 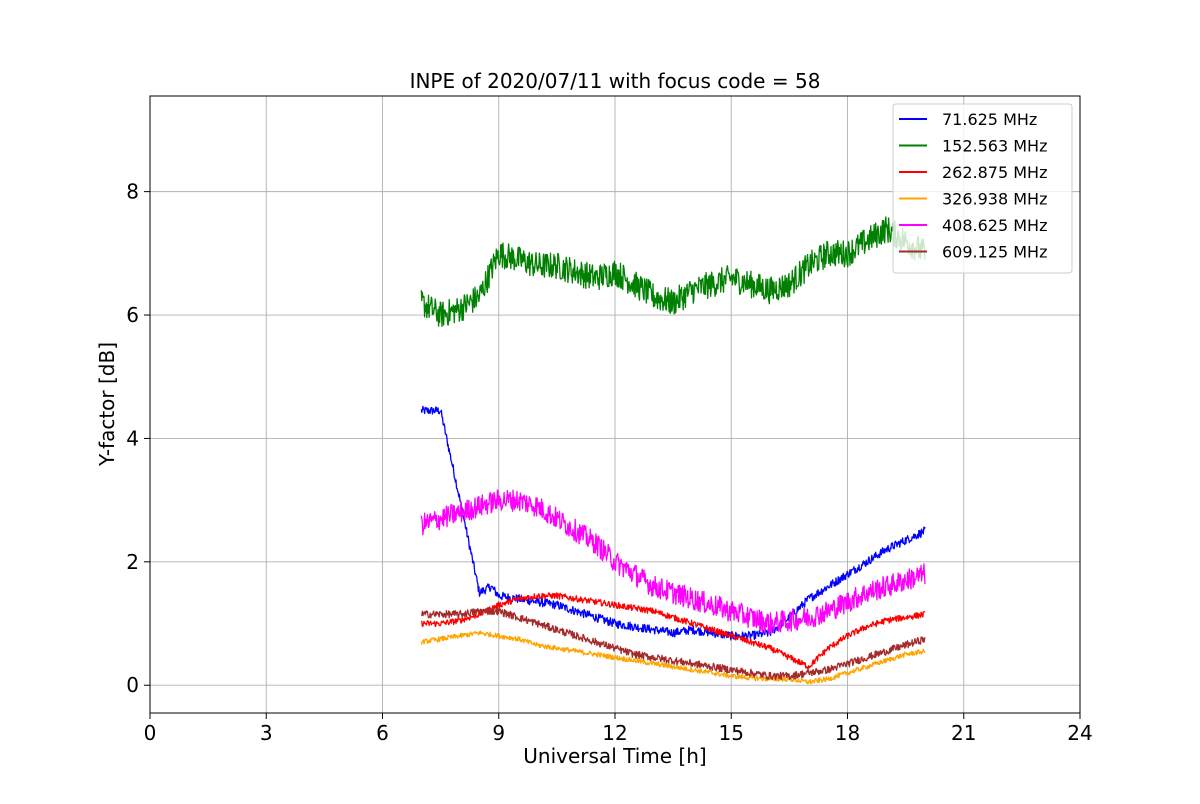 What do you see at coordinates (994, 225) in the screenshot?
I see `legend-label: 408.625 MHz` at bounding box center [994, 225].